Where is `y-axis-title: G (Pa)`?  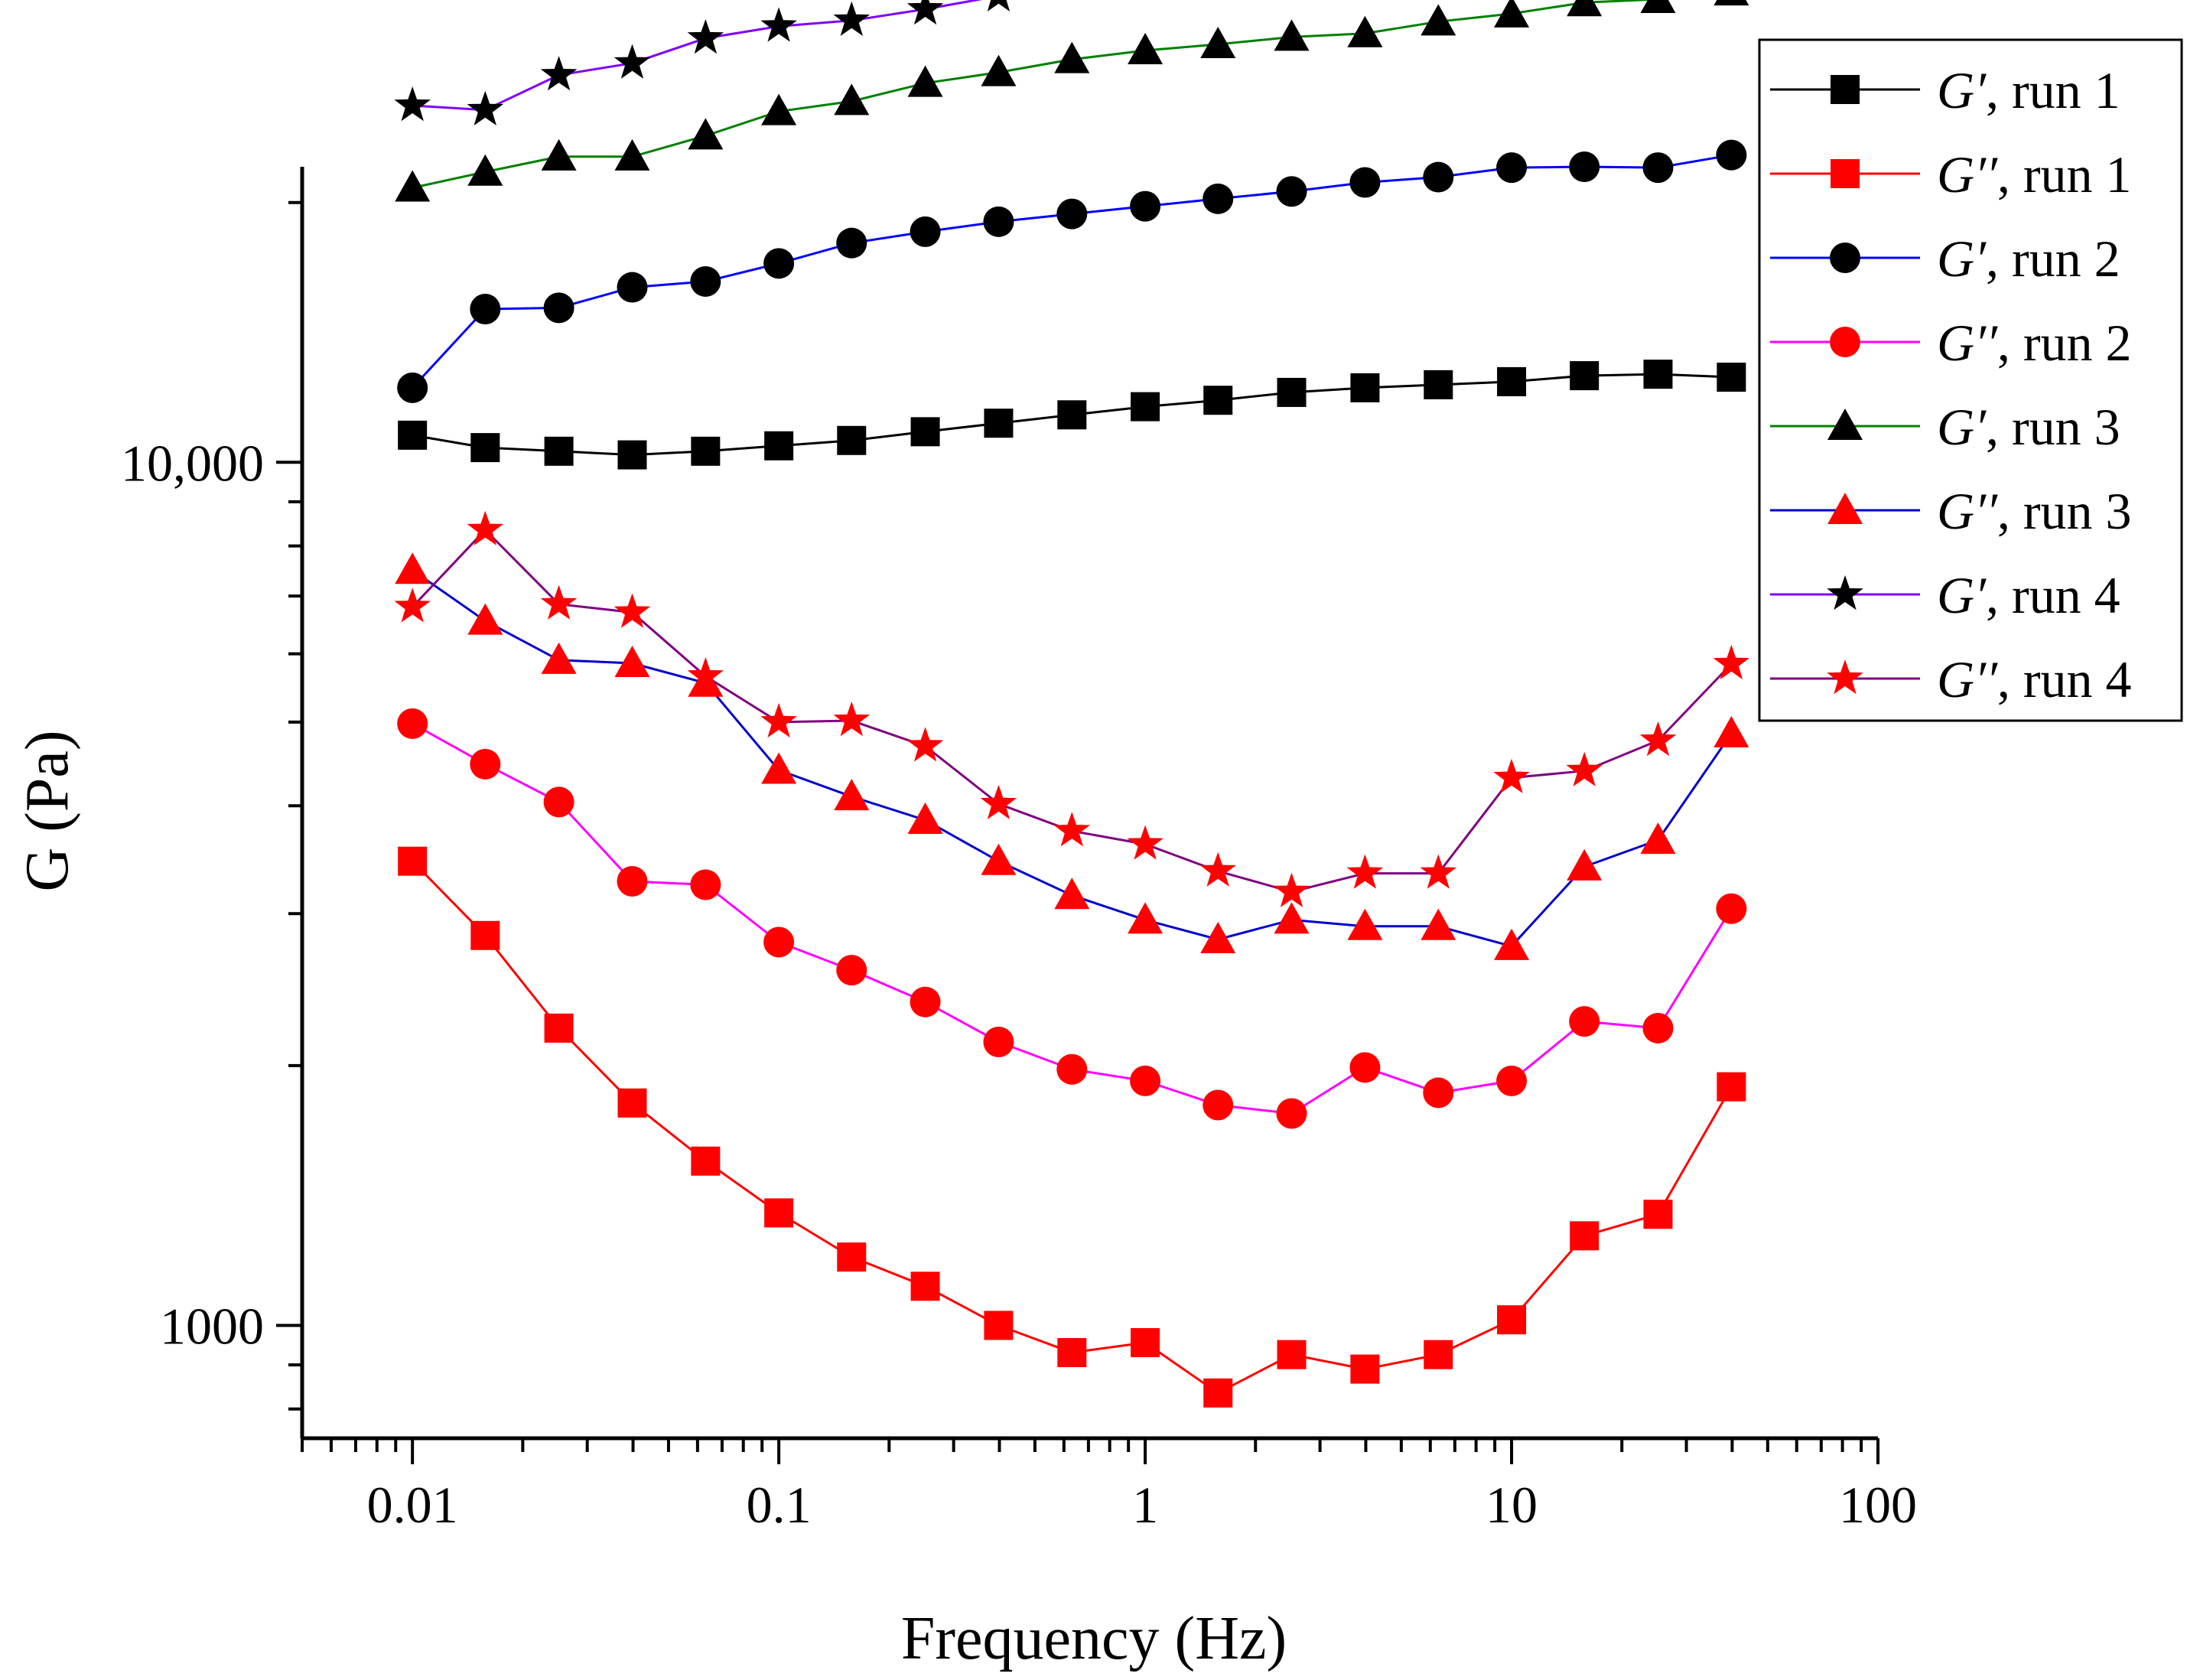
y-axis-title: G (Pa) is located at coordinates (47, 810).